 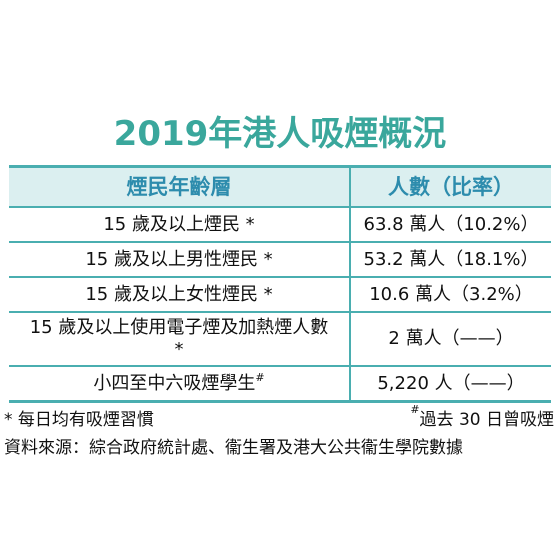 I want to click on table-row: 15 歲及以上男性煙民 * 53.2 萬人（18.1%）, so click(x=280, y=259).